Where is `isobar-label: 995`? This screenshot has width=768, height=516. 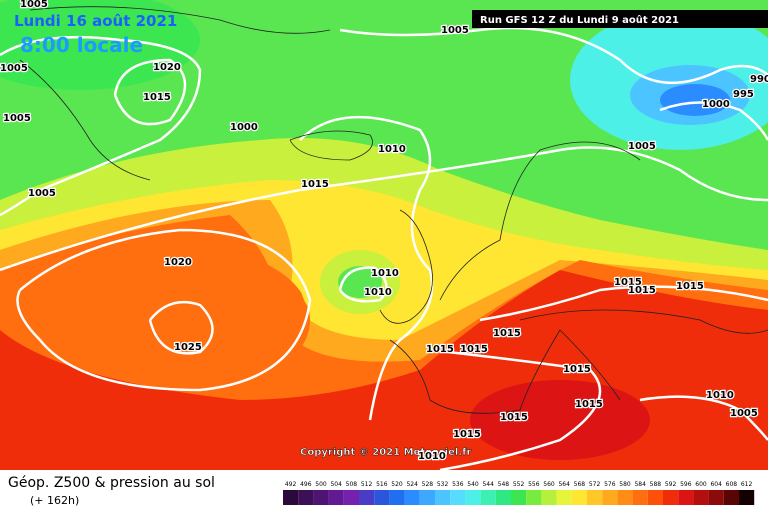
isobar-label: 995 is located at coordinates (743, 94).